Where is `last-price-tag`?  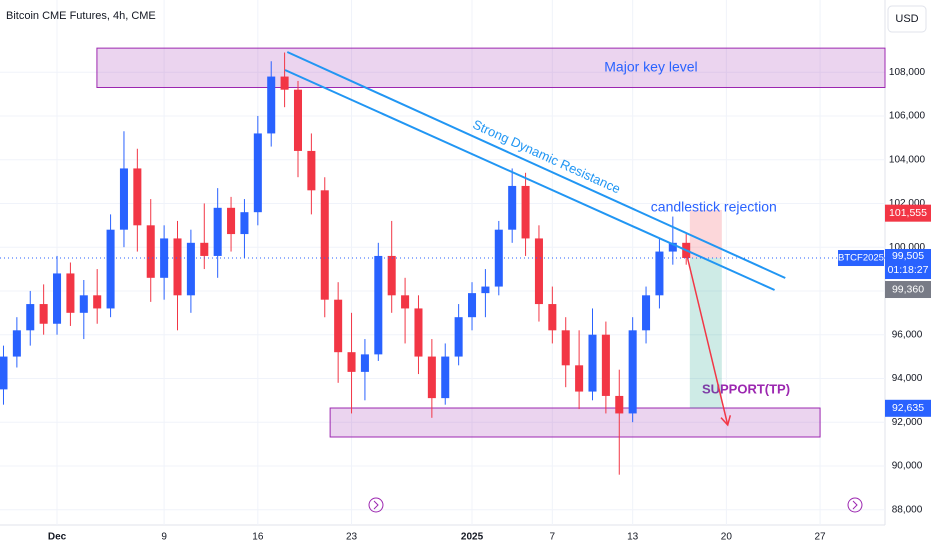
last-price-tag is located at coordinates (908, 264).